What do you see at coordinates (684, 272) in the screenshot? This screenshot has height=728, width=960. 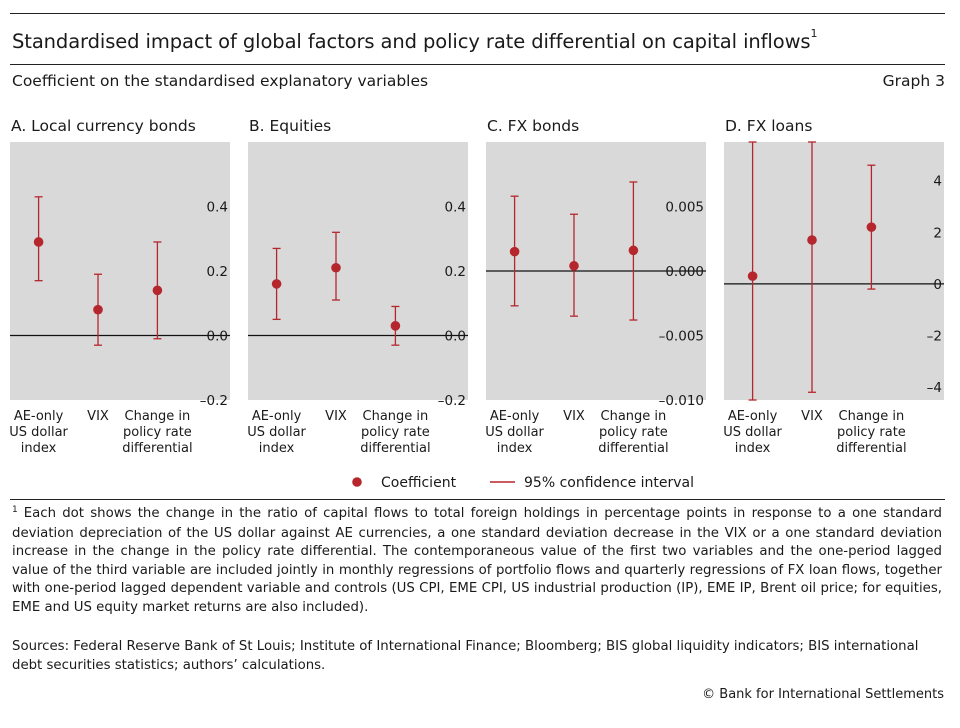 I see `y-tick-label: 0.000` at bounding box center [684, 272].